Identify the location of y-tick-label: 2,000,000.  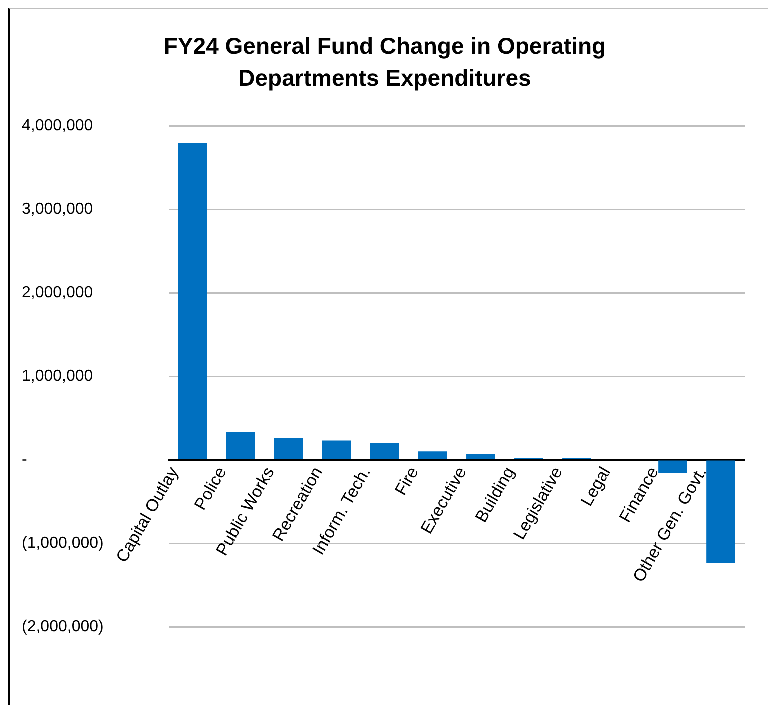
(58, 293).